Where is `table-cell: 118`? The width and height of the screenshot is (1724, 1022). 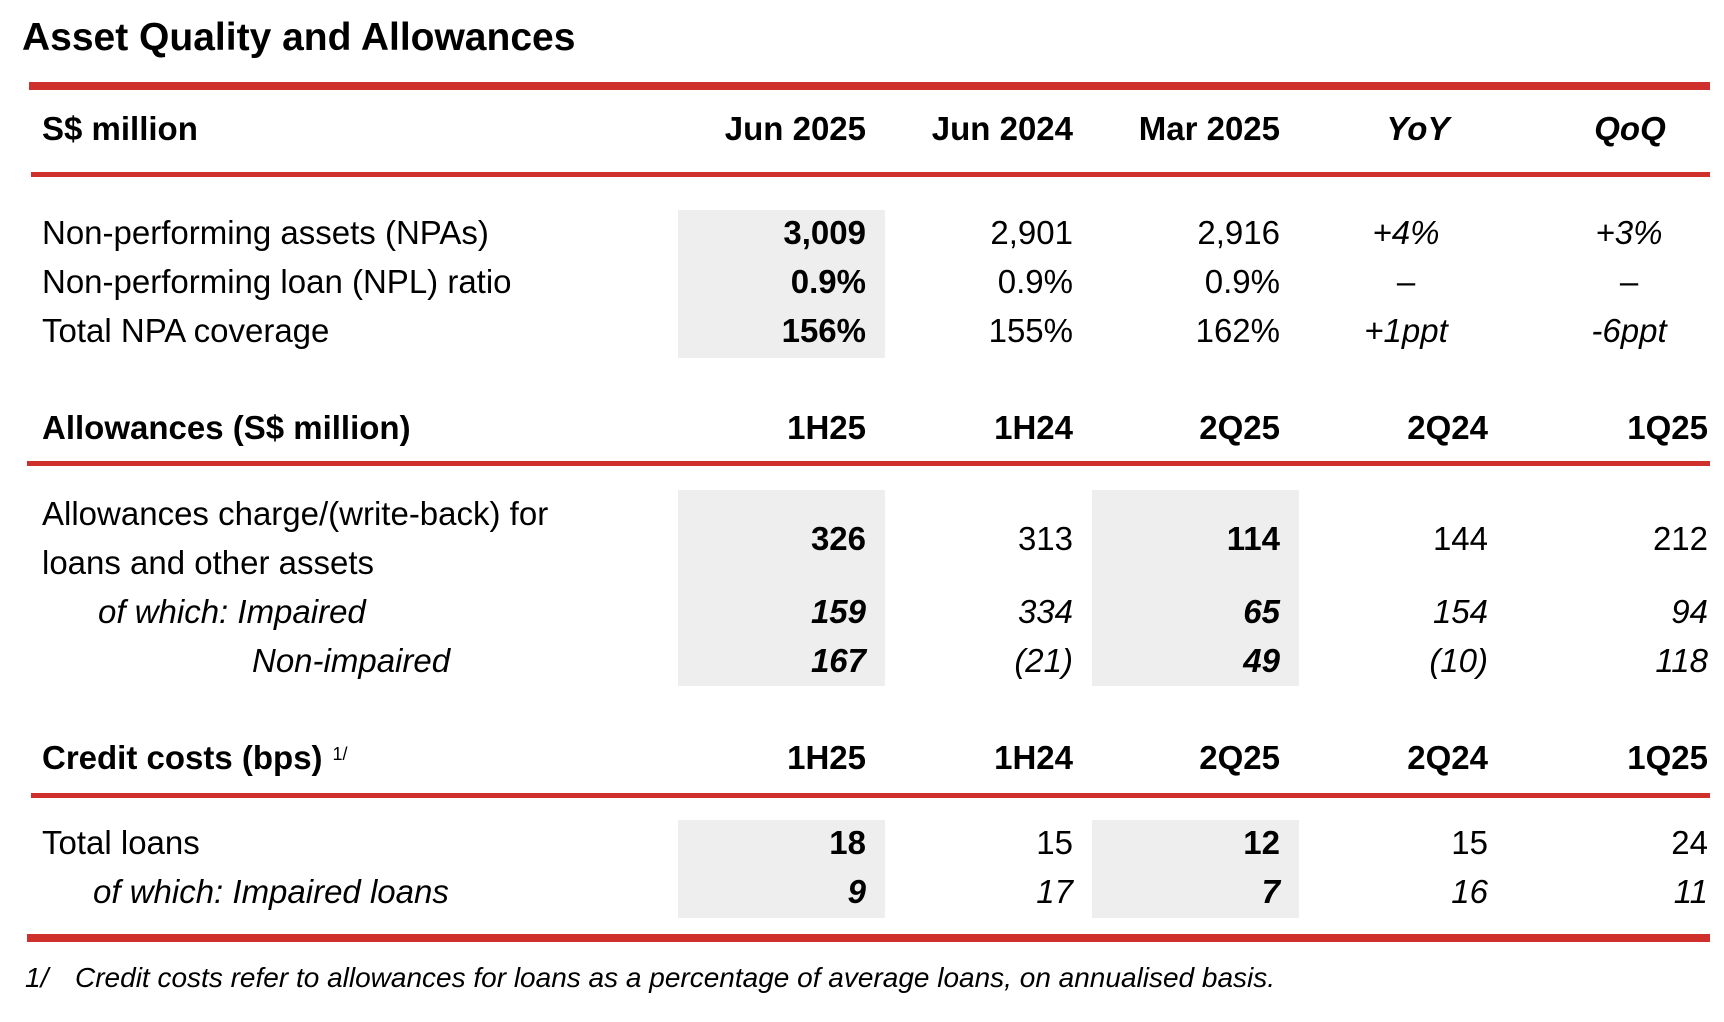
table-cell: 118 is located at coordinates (1681, 660).